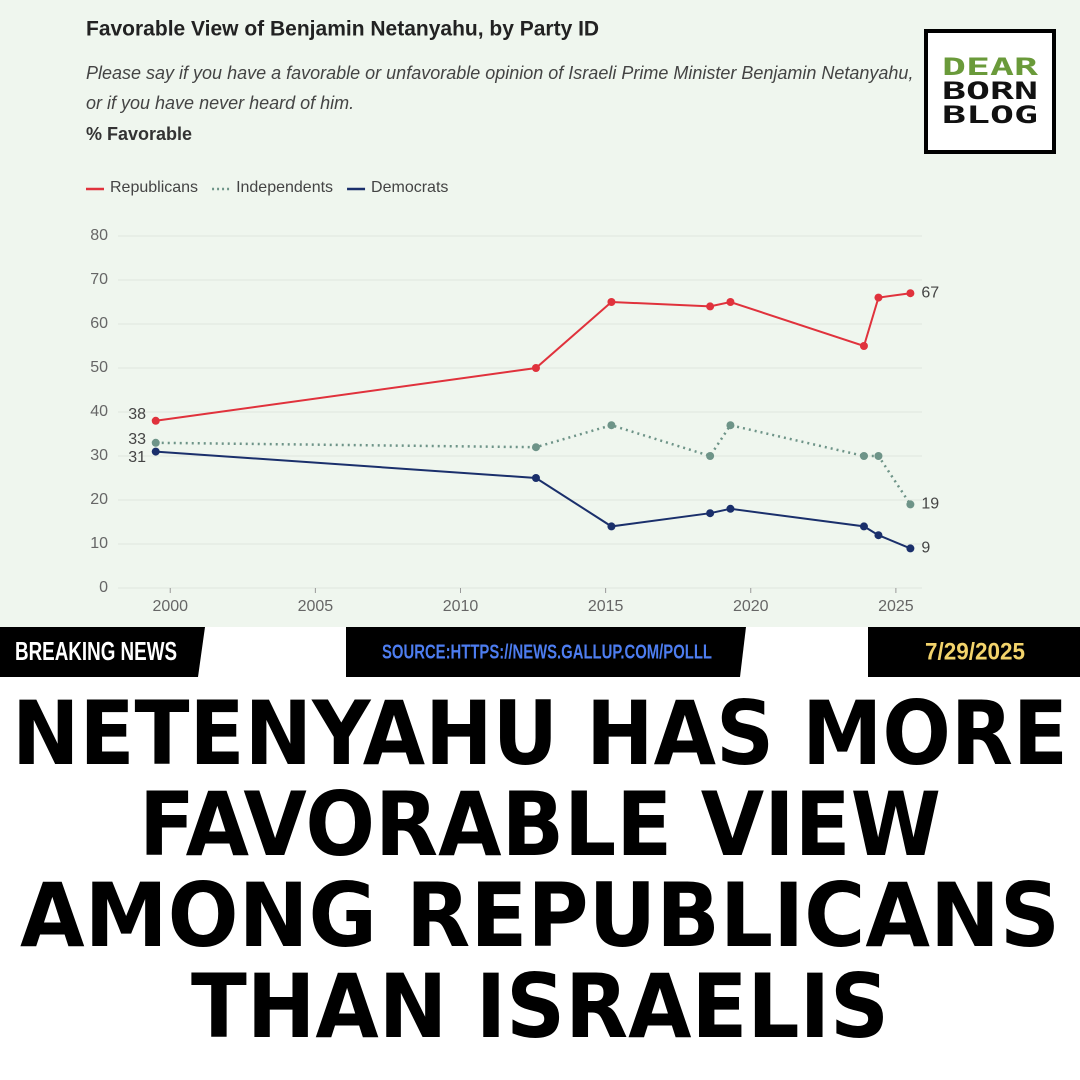  I want to click on y-tick-label: 70, so click(99, 279).